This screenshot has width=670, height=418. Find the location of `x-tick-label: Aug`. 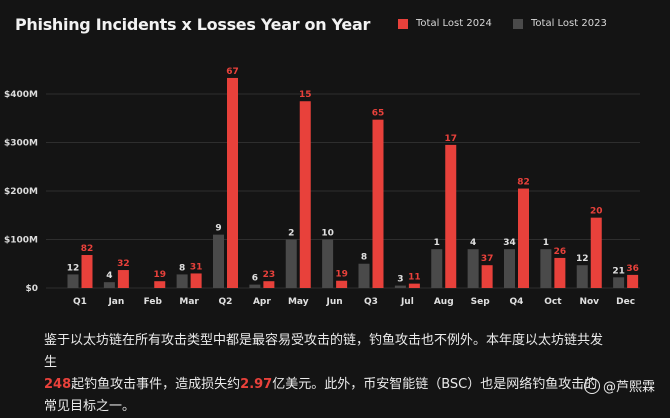

x-tick-label: Aug is located at coordinates (444, 302).